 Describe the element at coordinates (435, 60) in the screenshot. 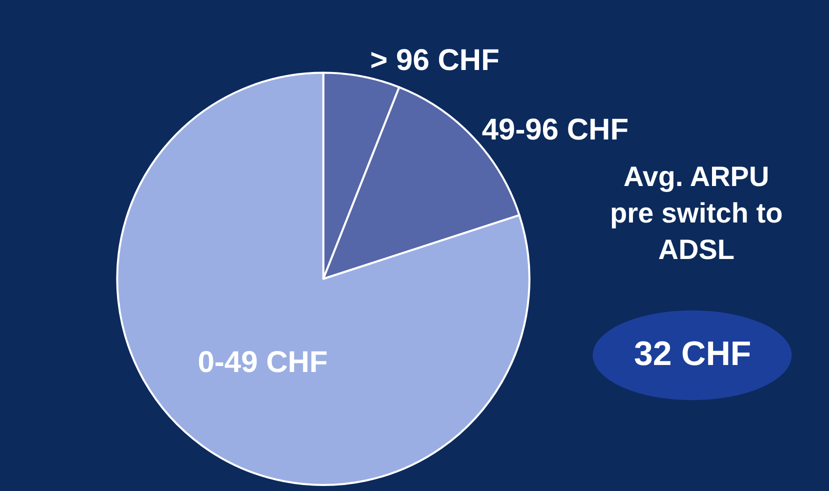

I see `slice-label: > 96 CHF` at that location.